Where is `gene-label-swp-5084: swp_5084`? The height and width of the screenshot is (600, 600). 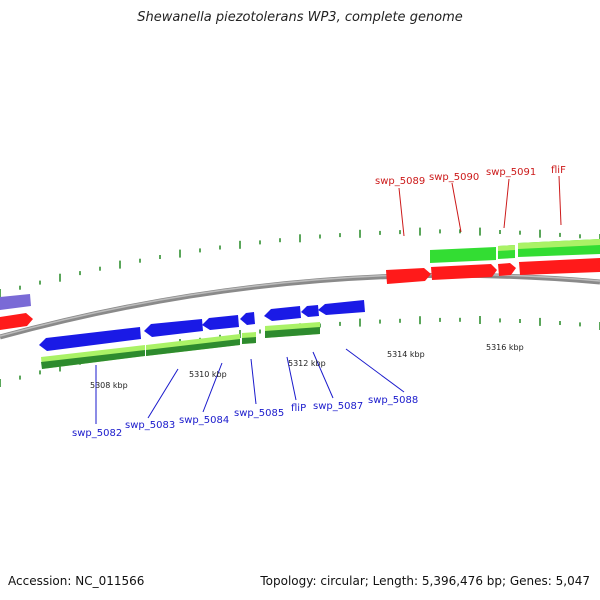 gene-label-swp-5084: swp_5084 is located at coordinates (204, 420).